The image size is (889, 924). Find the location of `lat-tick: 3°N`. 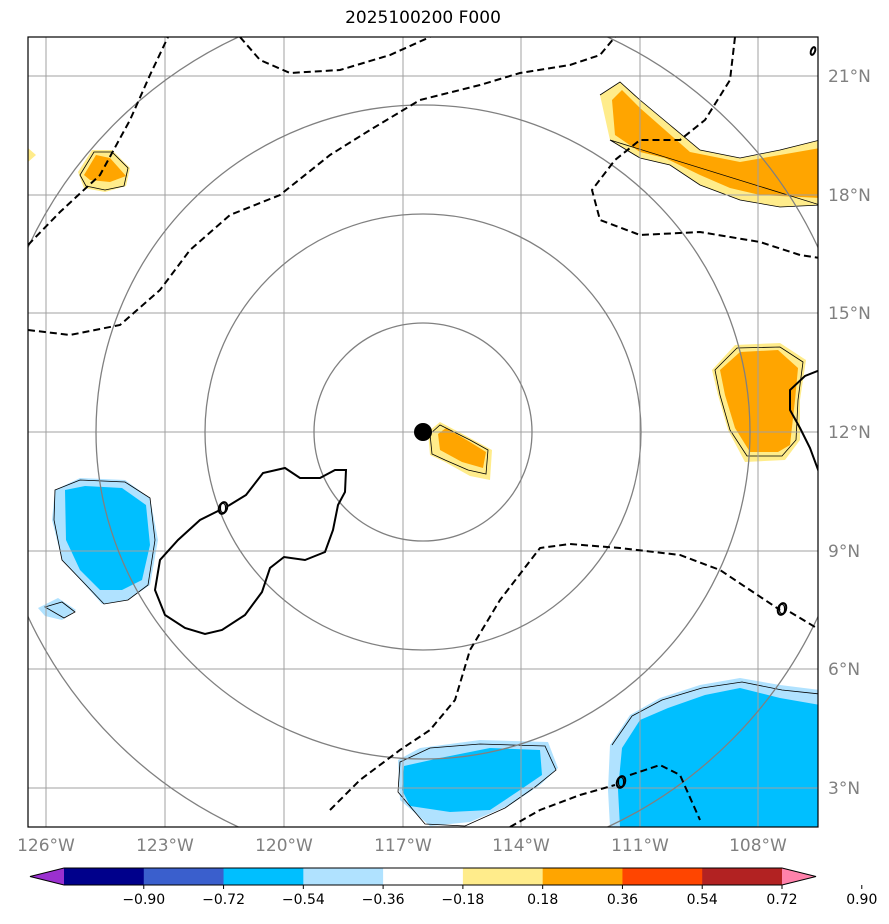

lat-tick: 3°N is located at coordinates (844, 789).